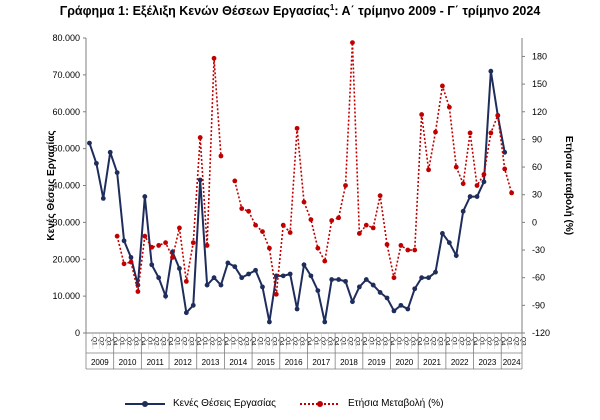  Describe the element at coordinates (432, 362) in the screenshot. I see `x-tick-label-year: 2021` at that location.